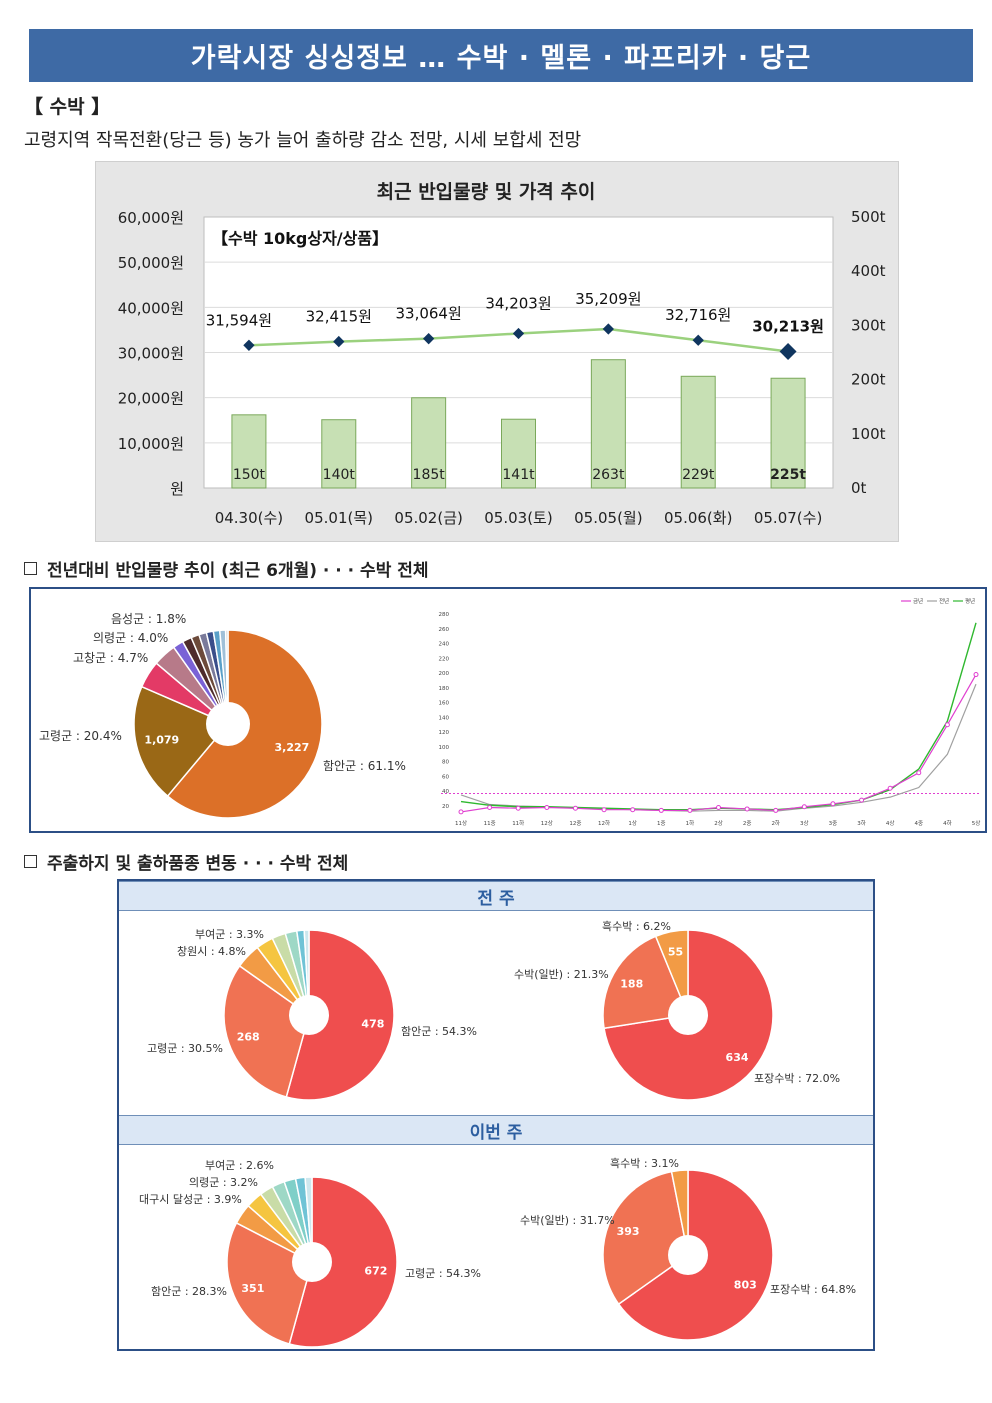 This screenshot has width=992, height=1403. What do you see at coordinates (737, 1057) in the screenshot?
I see `pie-value-label: 634` at bounding box center [737, 1057].